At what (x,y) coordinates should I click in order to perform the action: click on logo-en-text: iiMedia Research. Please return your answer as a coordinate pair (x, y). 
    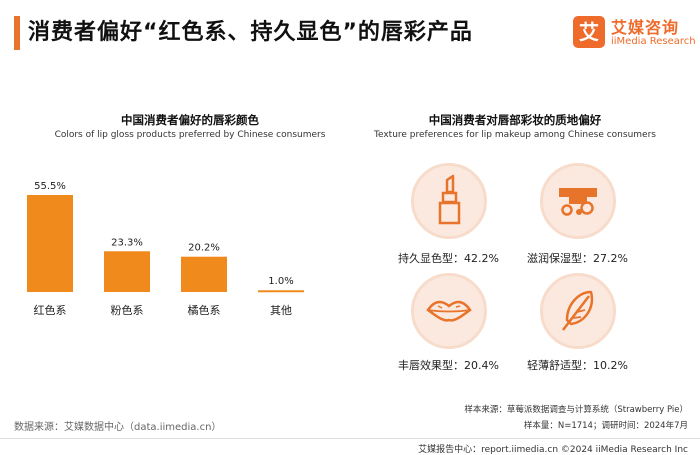
    Looking at the image, I should click on (653, 41).